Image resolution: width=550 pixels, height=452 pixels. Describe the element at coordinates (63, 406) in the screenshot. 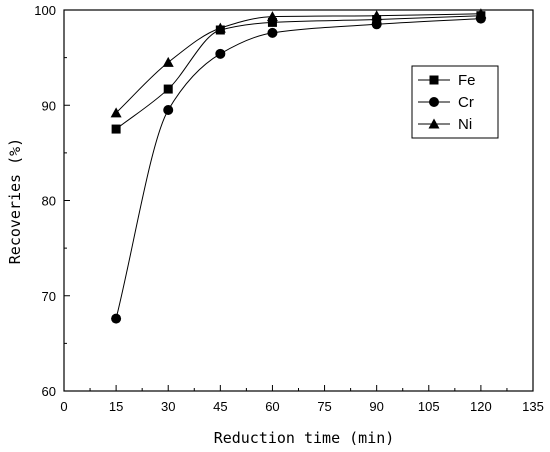

I see `x-tick-label: 0` at that location.